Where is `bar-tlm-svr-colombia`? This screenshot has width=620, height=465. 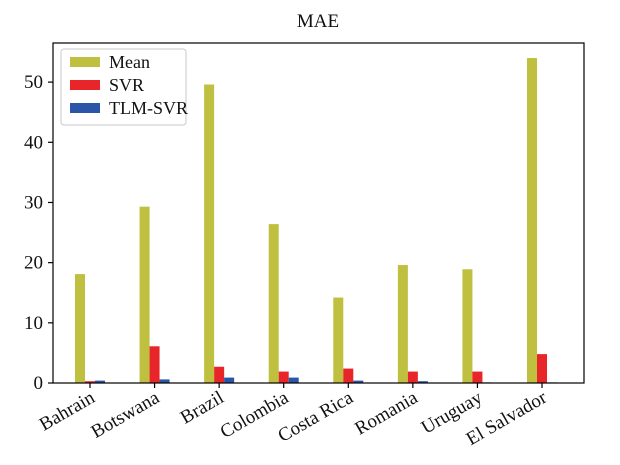
bar-tlm-svr-colombia is located at coordinates (293, 380).